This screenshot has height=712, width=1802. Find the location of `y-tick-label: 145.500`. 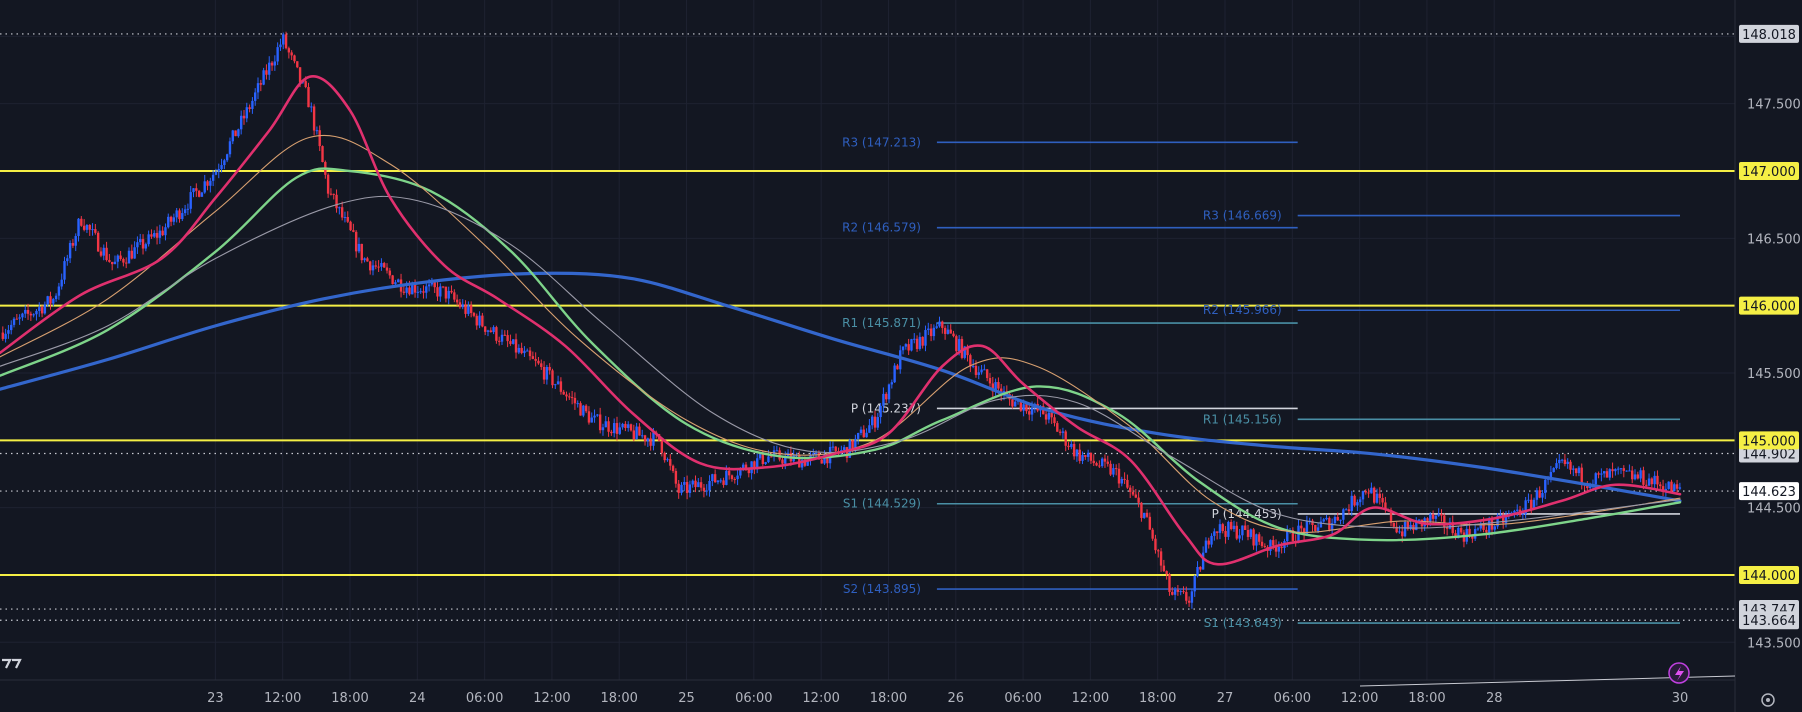

y-tick-label: 145.500 is located at coordinates (1774, 374).